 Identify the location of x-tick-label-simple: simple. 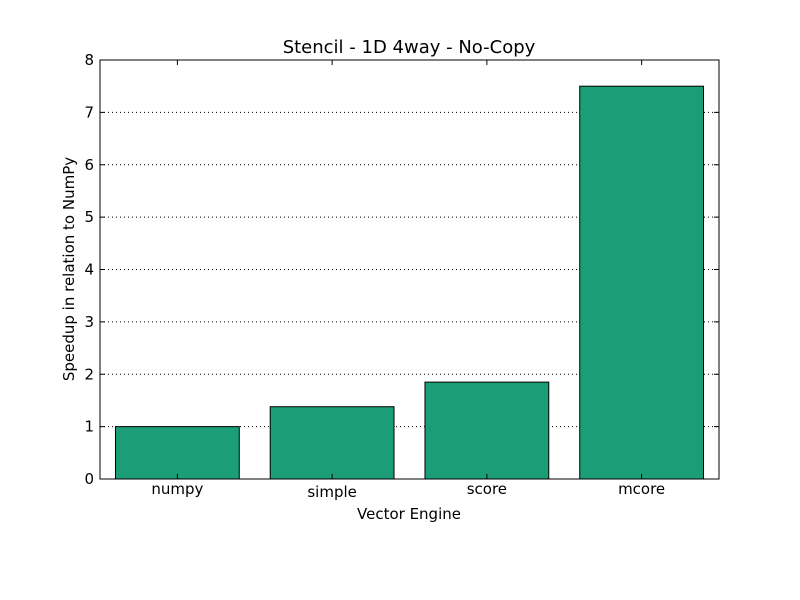
(332, 492).